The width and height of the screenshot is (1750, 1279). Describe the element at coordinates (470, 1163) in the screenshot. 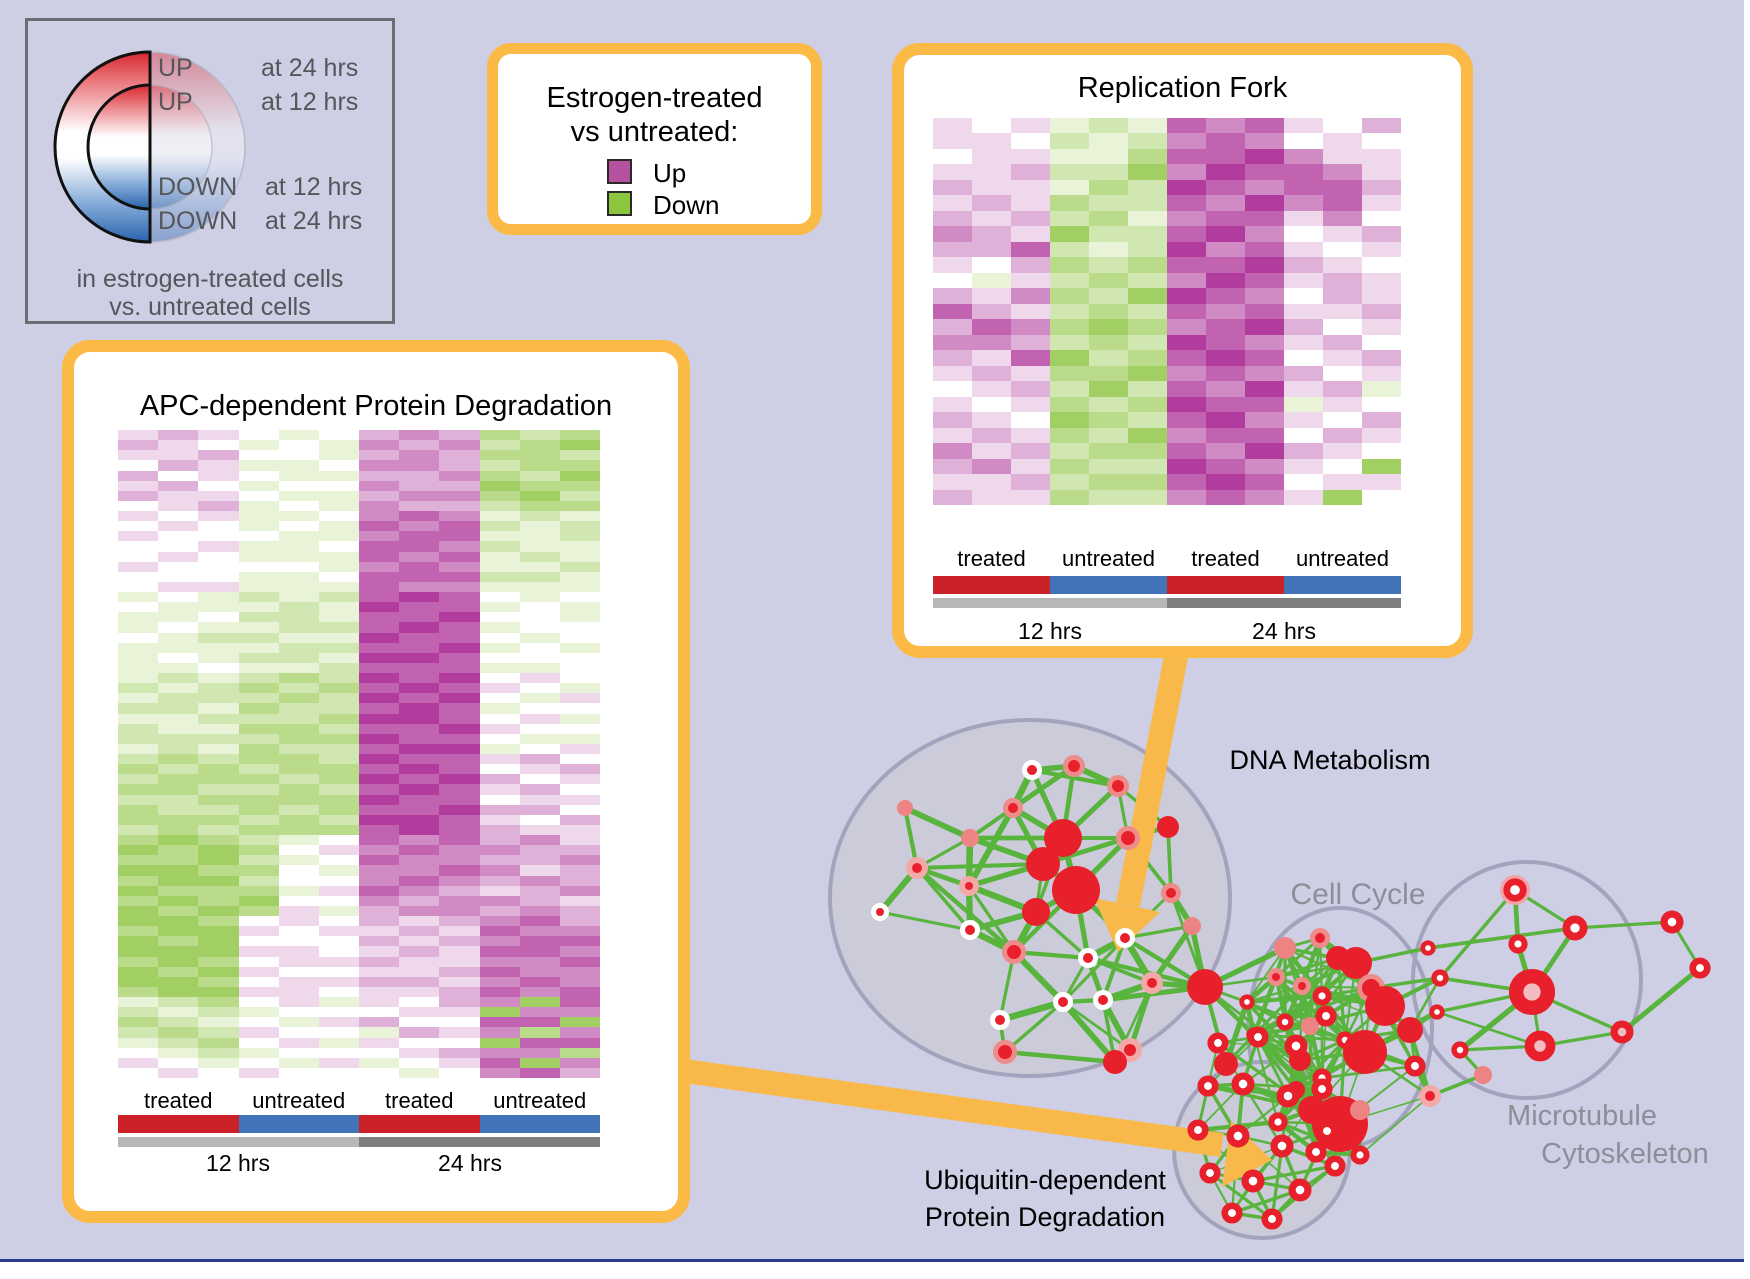

I see `apc-24hrs-label: 24 hrs` at that location.